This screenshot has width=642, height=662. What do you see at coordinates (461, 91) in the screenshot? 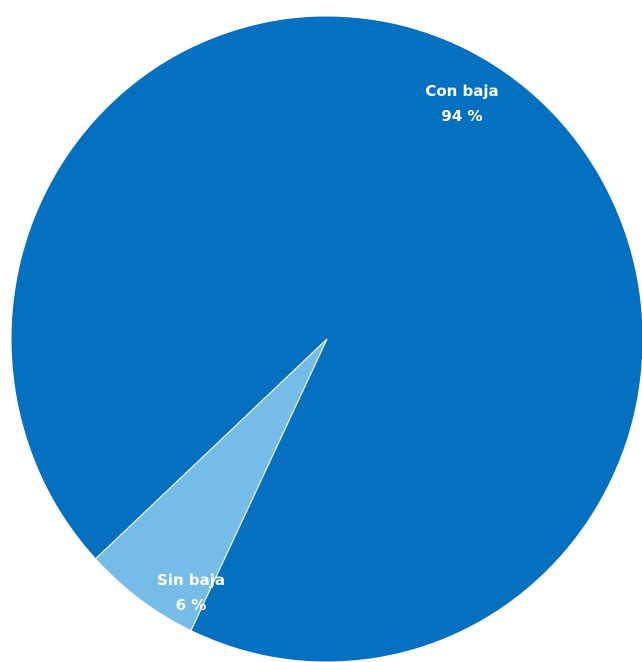
I see `slice-label-con-baja-name: Con baja` at bounding box center [461, 91].